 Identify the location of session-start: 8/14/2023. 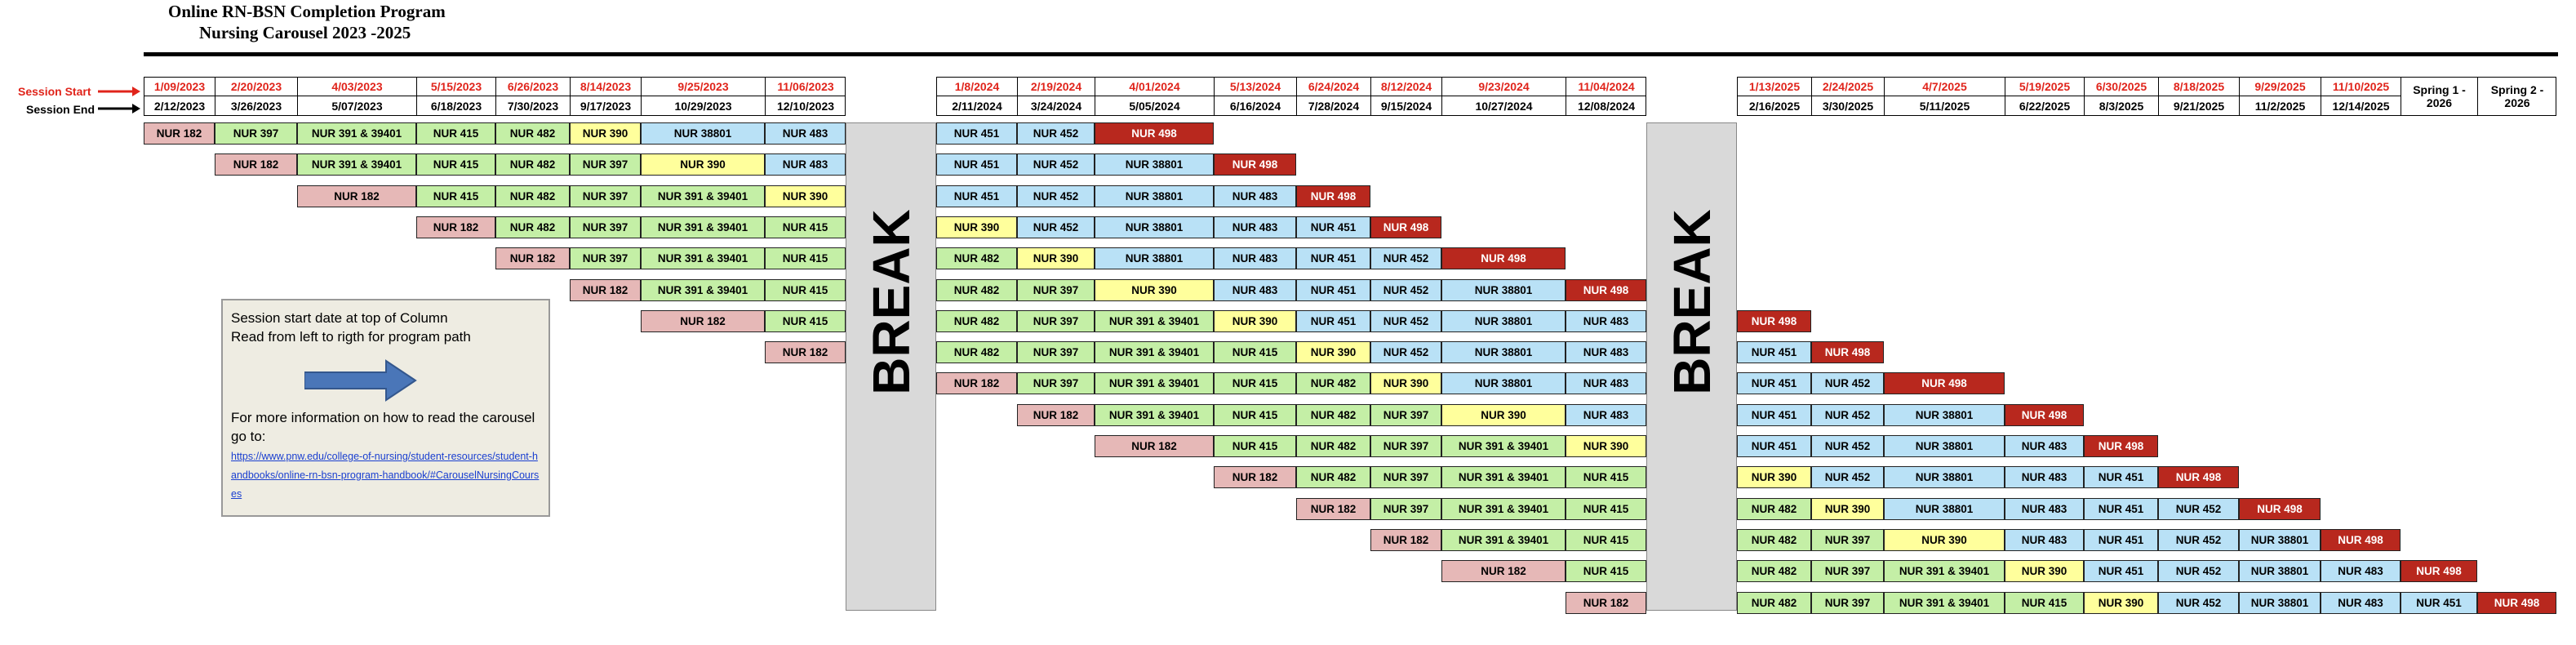
(605, 86).